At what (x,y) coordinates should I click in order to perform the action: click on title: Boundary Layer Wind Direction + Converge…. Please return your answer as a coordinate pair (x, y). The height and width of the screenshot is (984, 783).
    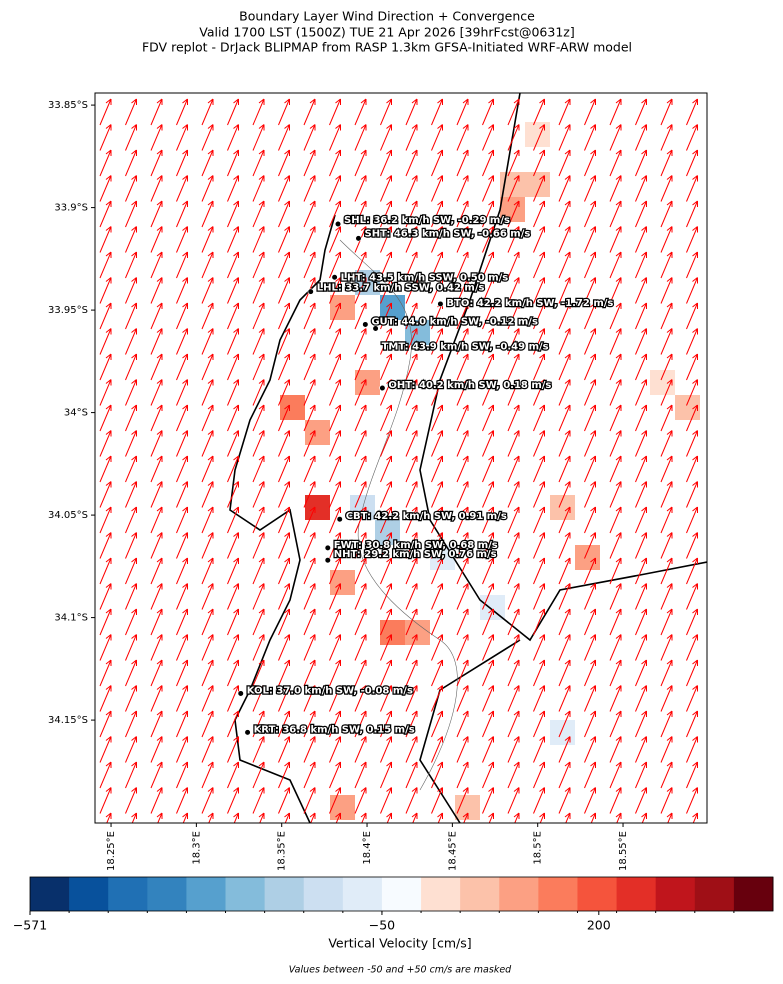
    Looking at the image, I should click on (387, 16).